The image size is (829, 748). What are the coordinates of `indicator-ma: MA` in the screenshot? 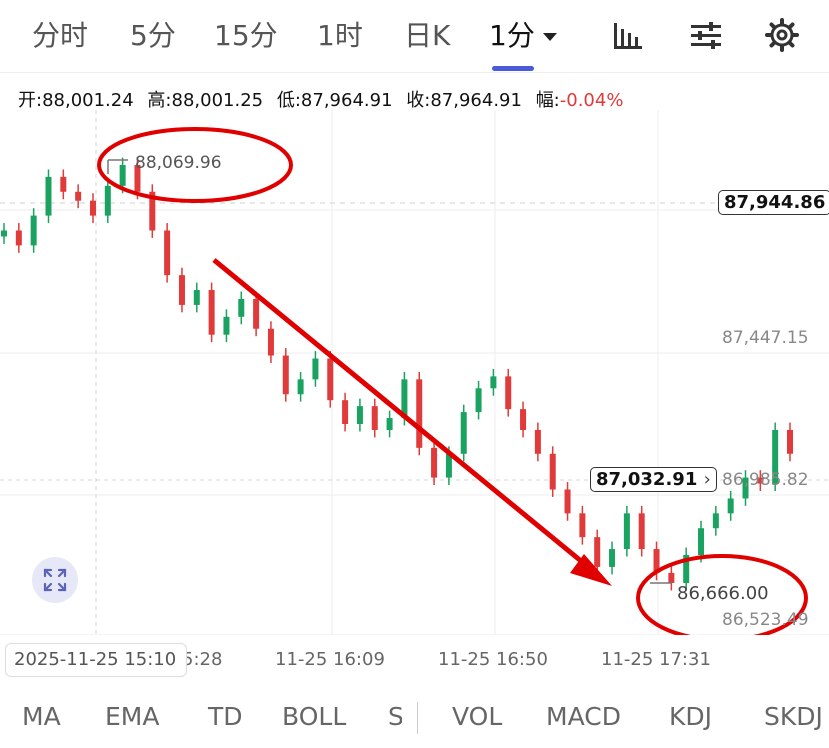 It's located at (41, 716).